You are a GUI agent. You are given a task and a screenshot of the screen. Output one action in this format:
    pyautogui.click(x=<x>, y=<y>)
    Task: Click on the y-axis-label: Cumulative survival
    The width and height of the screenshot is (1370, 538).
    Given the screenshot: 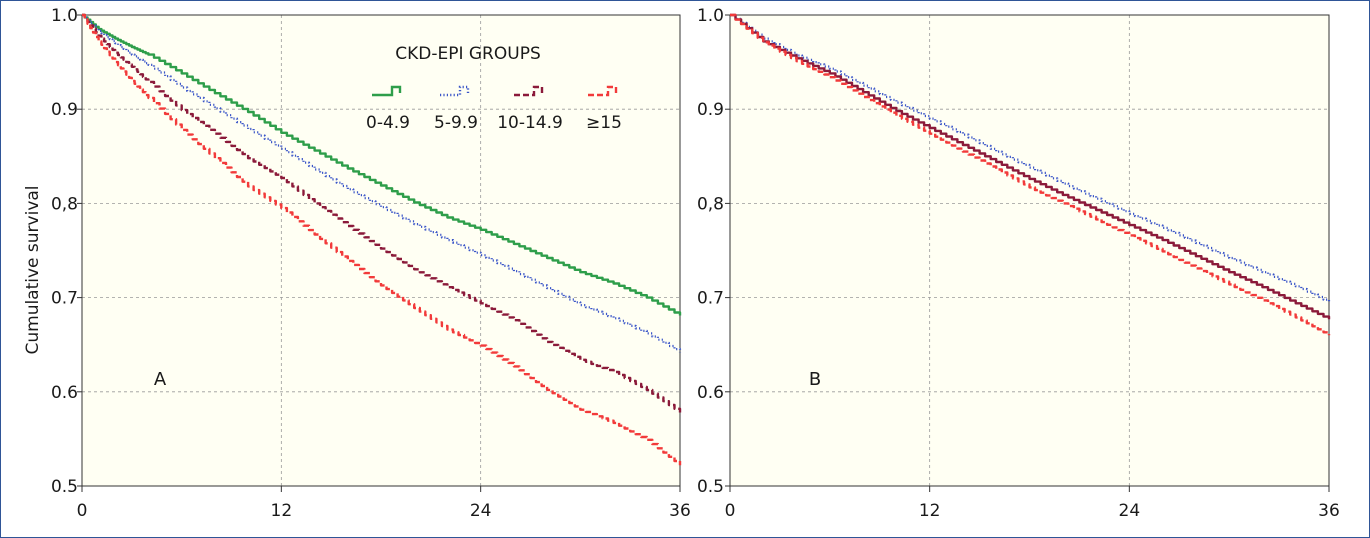 What is the action you would take?
    pyautogui.click(x=33, y=269)
    